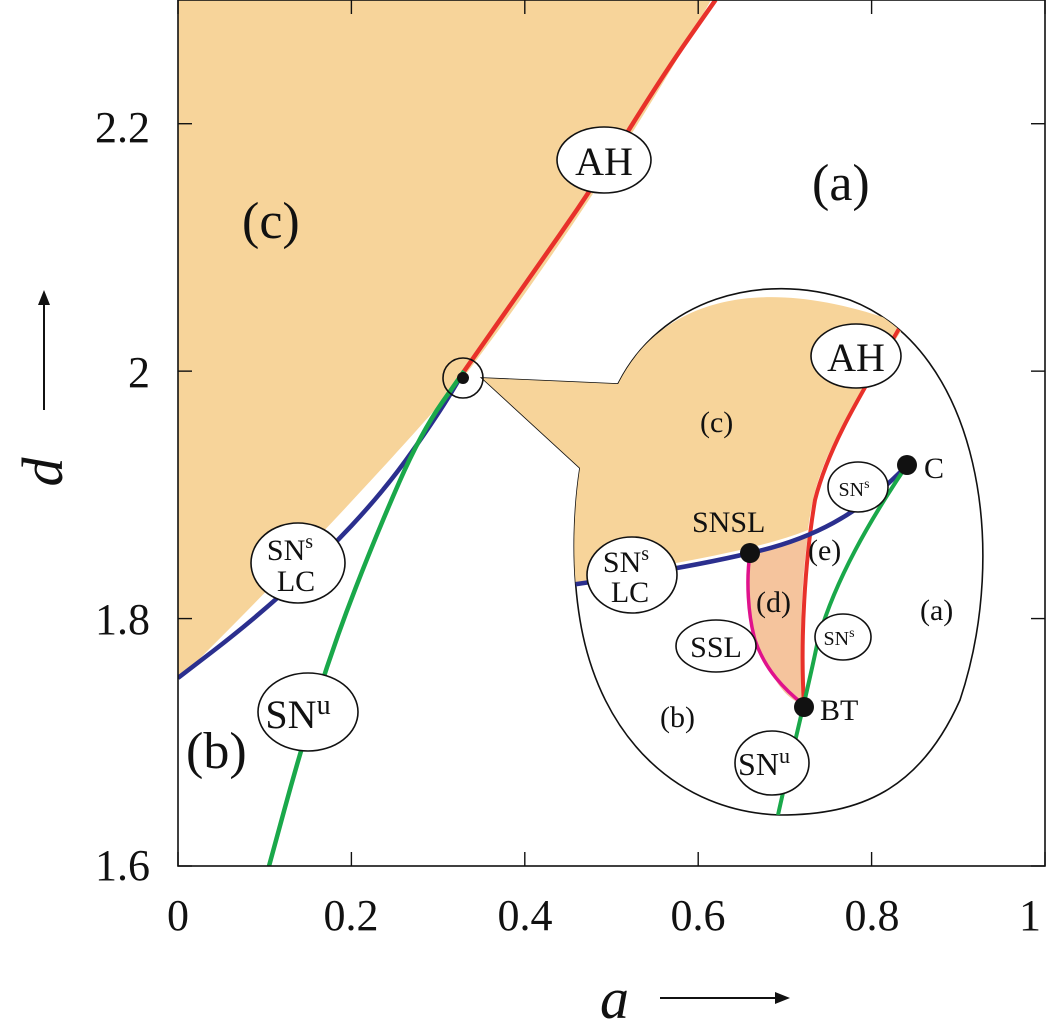 The image size is (1056, 1028). What do you see at coordinates (604, 915) in the screenshot?
I see `x-tick-labels: 0 0.2 0.4 0.6 0.8 1` at bounding box center [604, 915].